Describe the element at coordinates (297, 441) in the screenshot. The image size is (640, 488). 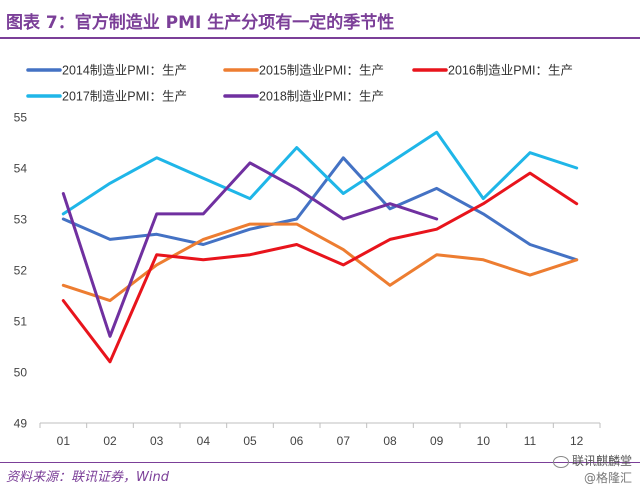
I see `x-tick-label: 06` at that location.